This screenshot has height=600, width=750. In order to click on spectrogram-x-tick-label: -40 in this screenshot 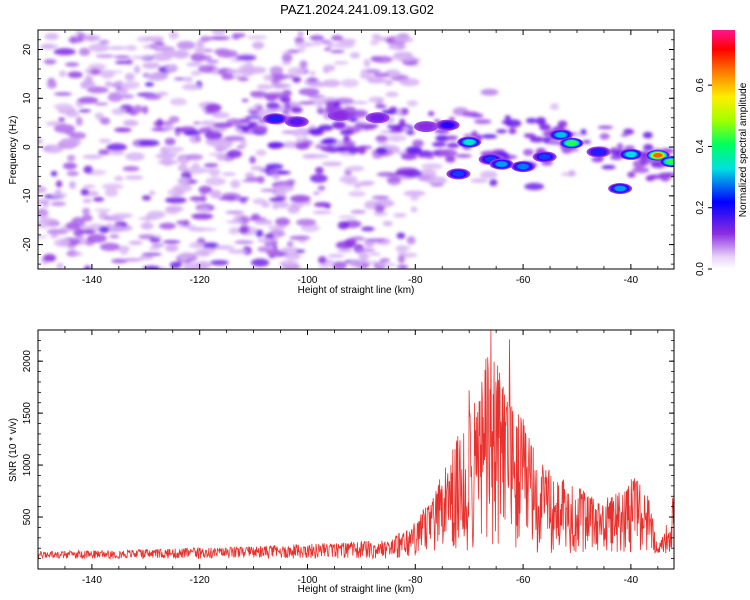, I will do `click(631, 280)`.